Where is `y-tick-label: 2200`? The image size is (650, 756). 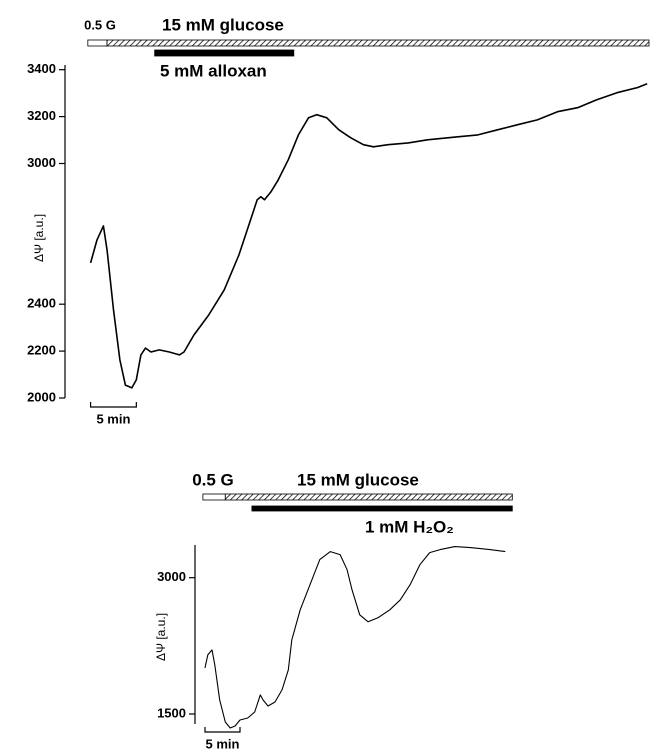
y-tick-label: 2200 is located at coordinates (41, 350).